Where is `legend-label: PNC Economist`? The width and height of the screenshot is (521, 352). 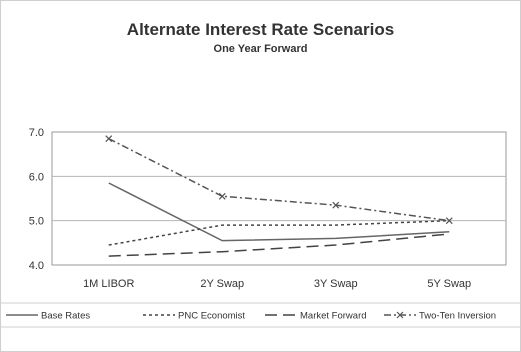 legend-label: PNC Economist is located at coordinates (211, 316).